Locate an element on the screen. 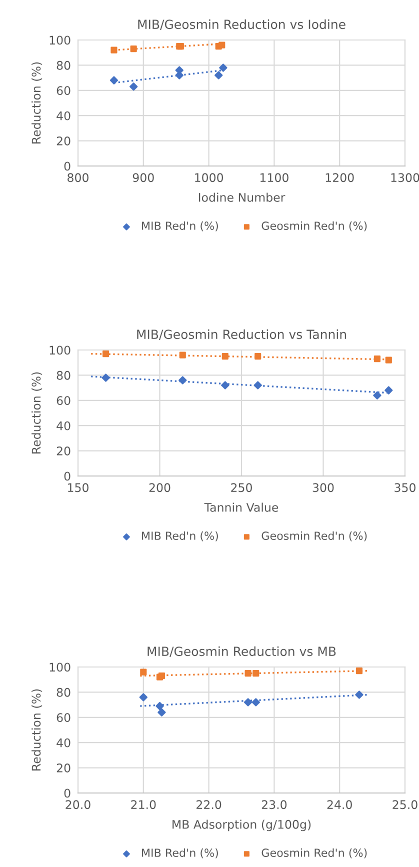 The width and height of the screenshot is (419, 867). x-tick-label: 900 is located at coordinates (143, 177).